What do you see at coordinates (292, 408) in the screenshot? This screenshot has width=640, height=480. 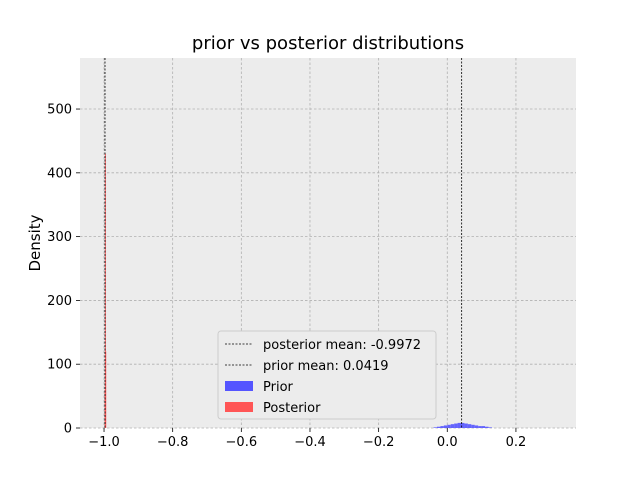 I see `legend-posterior-label: Posterior` at bounding box center [292, 408].